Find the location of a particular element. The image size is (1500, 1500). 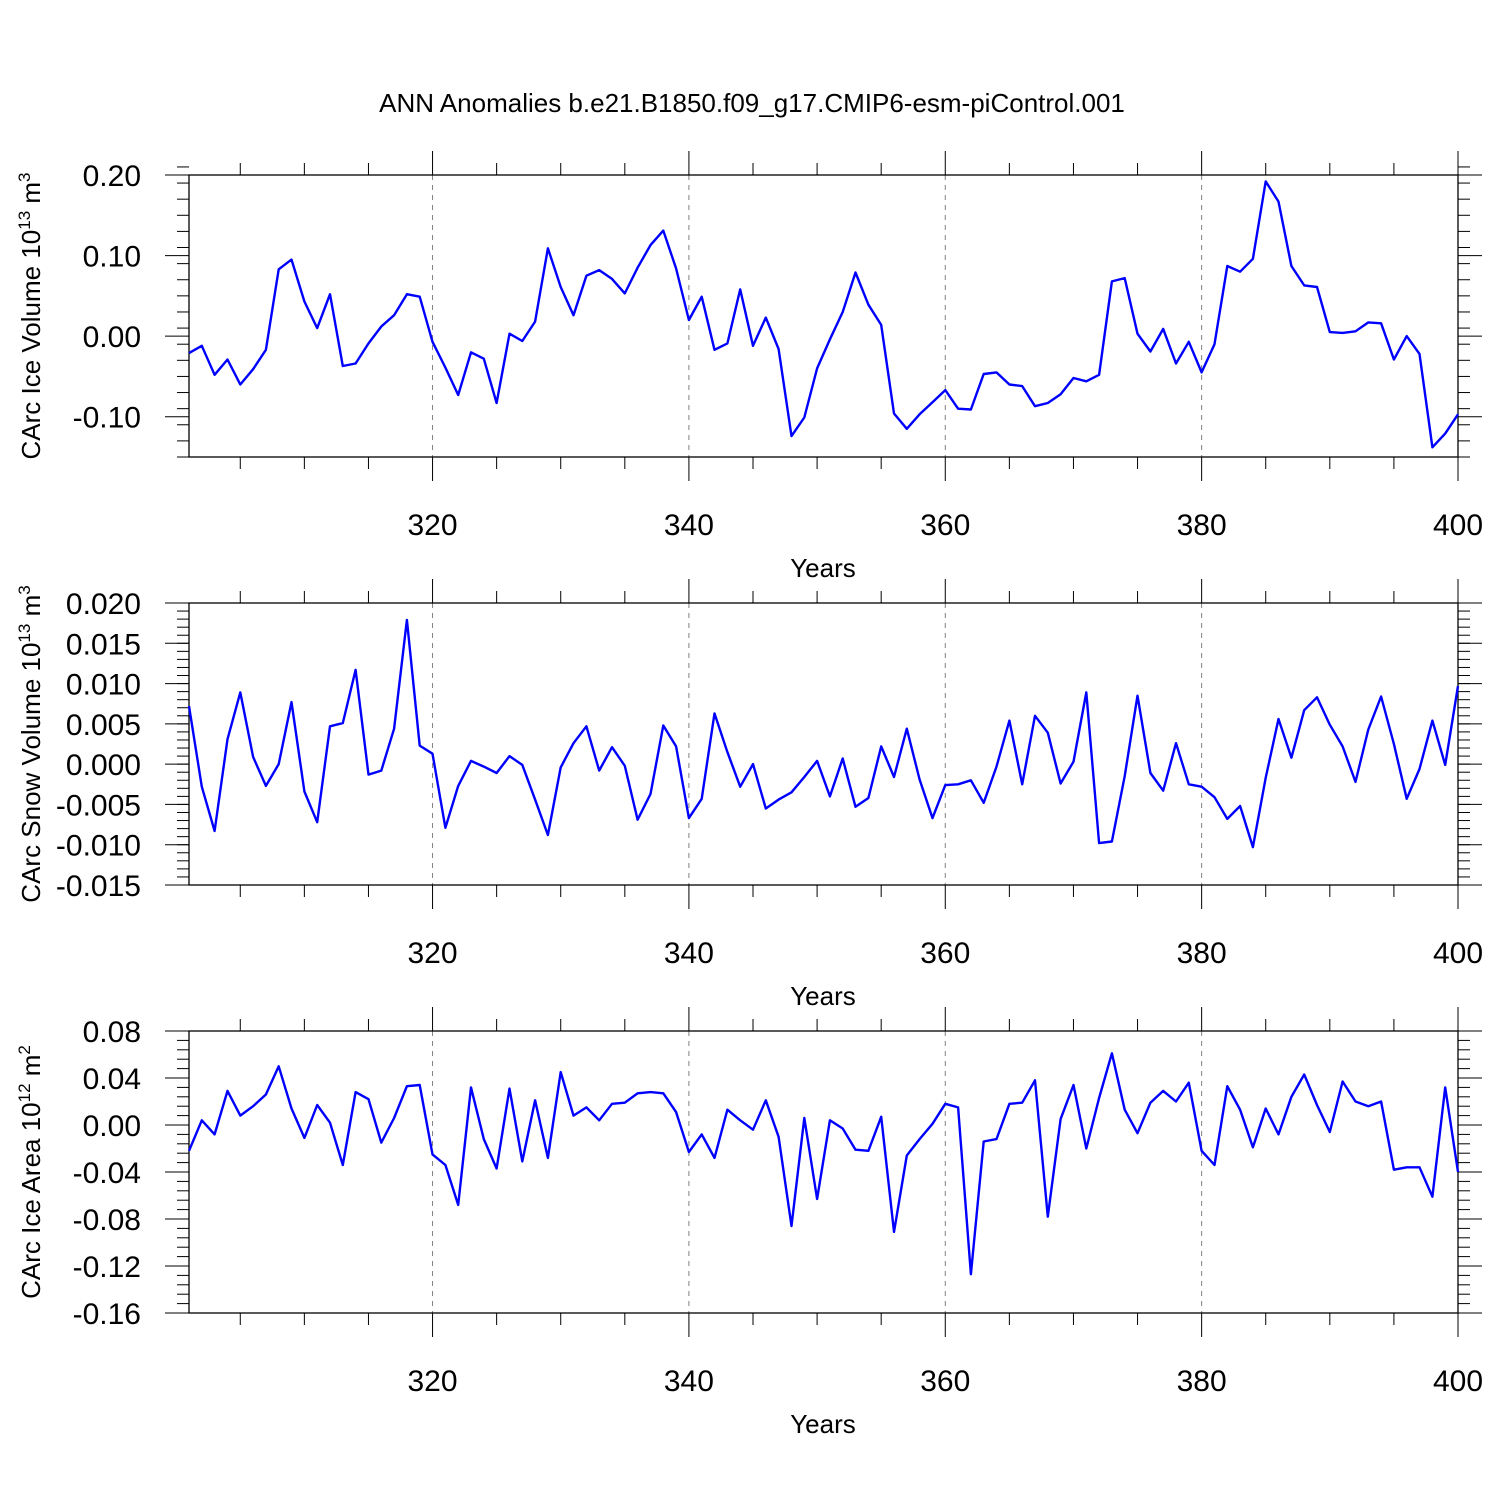

y-axis-title: CArc Ice Area 1012 m2 is located at coordinates (30, 1172).